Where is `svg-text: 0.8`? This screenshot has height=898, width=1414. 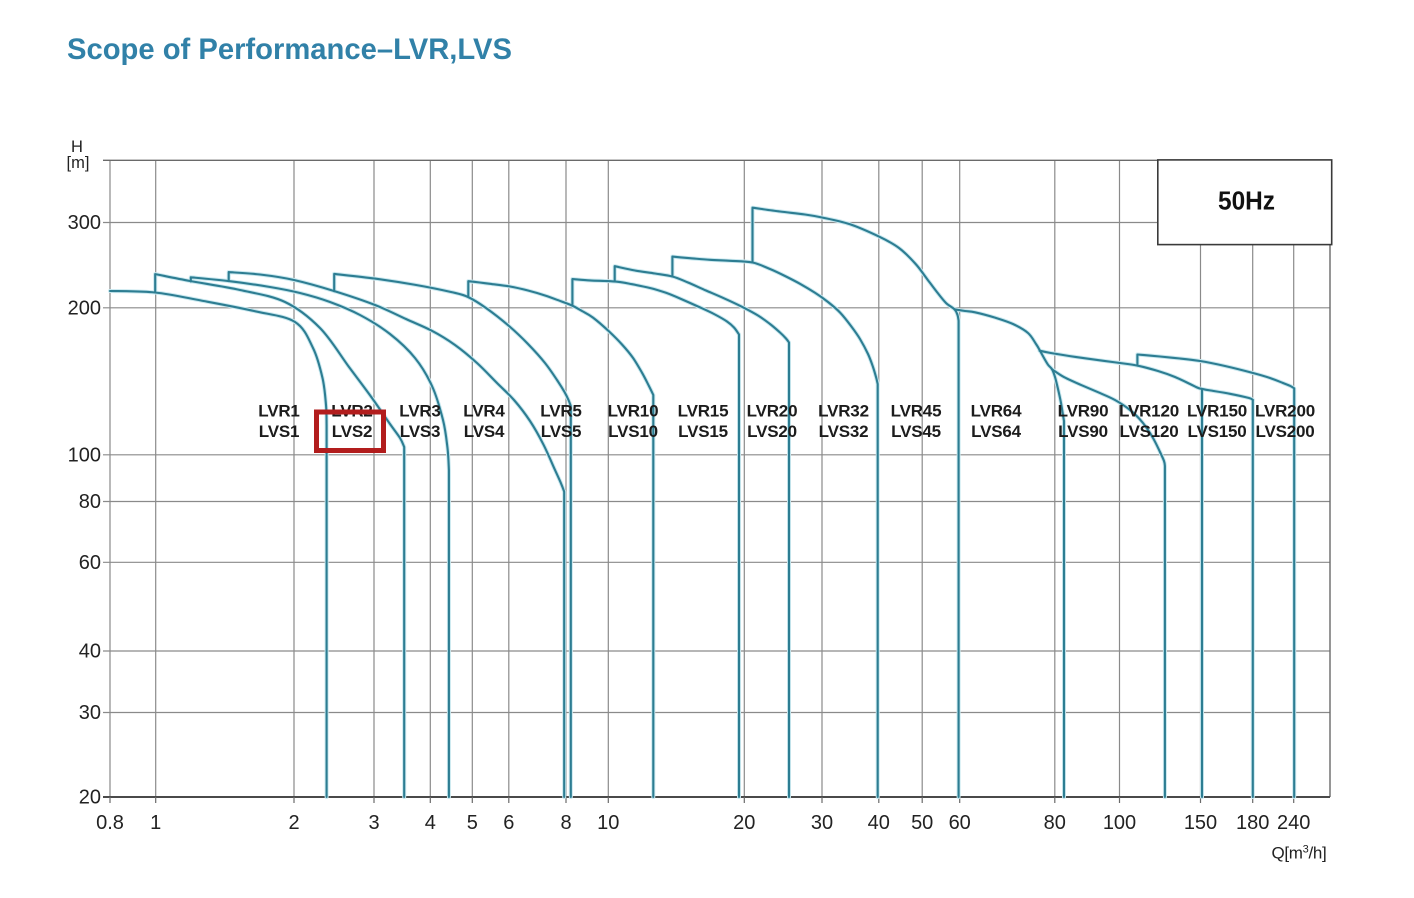
svg-text: 0.8 is located at coordinates (110, 823).